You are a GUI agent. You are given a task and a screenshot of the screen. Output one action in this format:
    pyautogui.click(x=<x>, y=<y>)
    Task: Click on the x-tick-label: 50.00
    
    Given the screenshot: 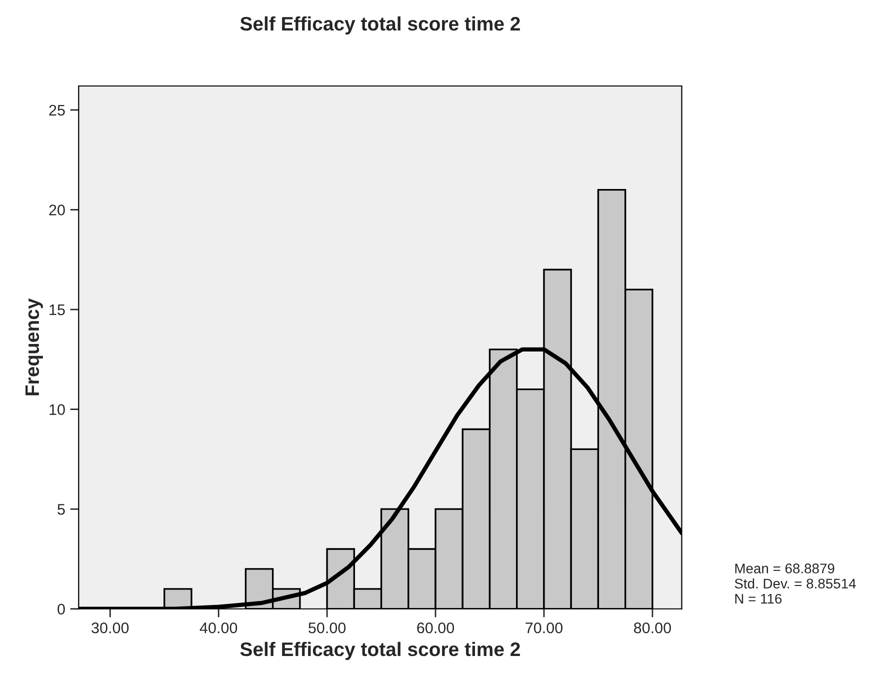 What is the action you would take?
    pyautogui.click(x=327, y=628)
    